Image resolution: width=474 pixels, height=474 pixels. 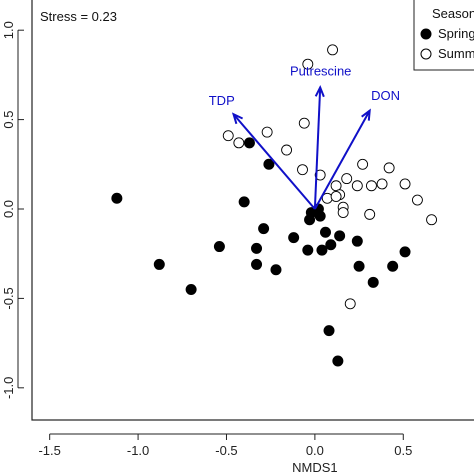 What do you see at coordinates (320, 70) in the screenshot?
I see `vector-label-putrescine: Putrescine` at bounding box center [320, 70].